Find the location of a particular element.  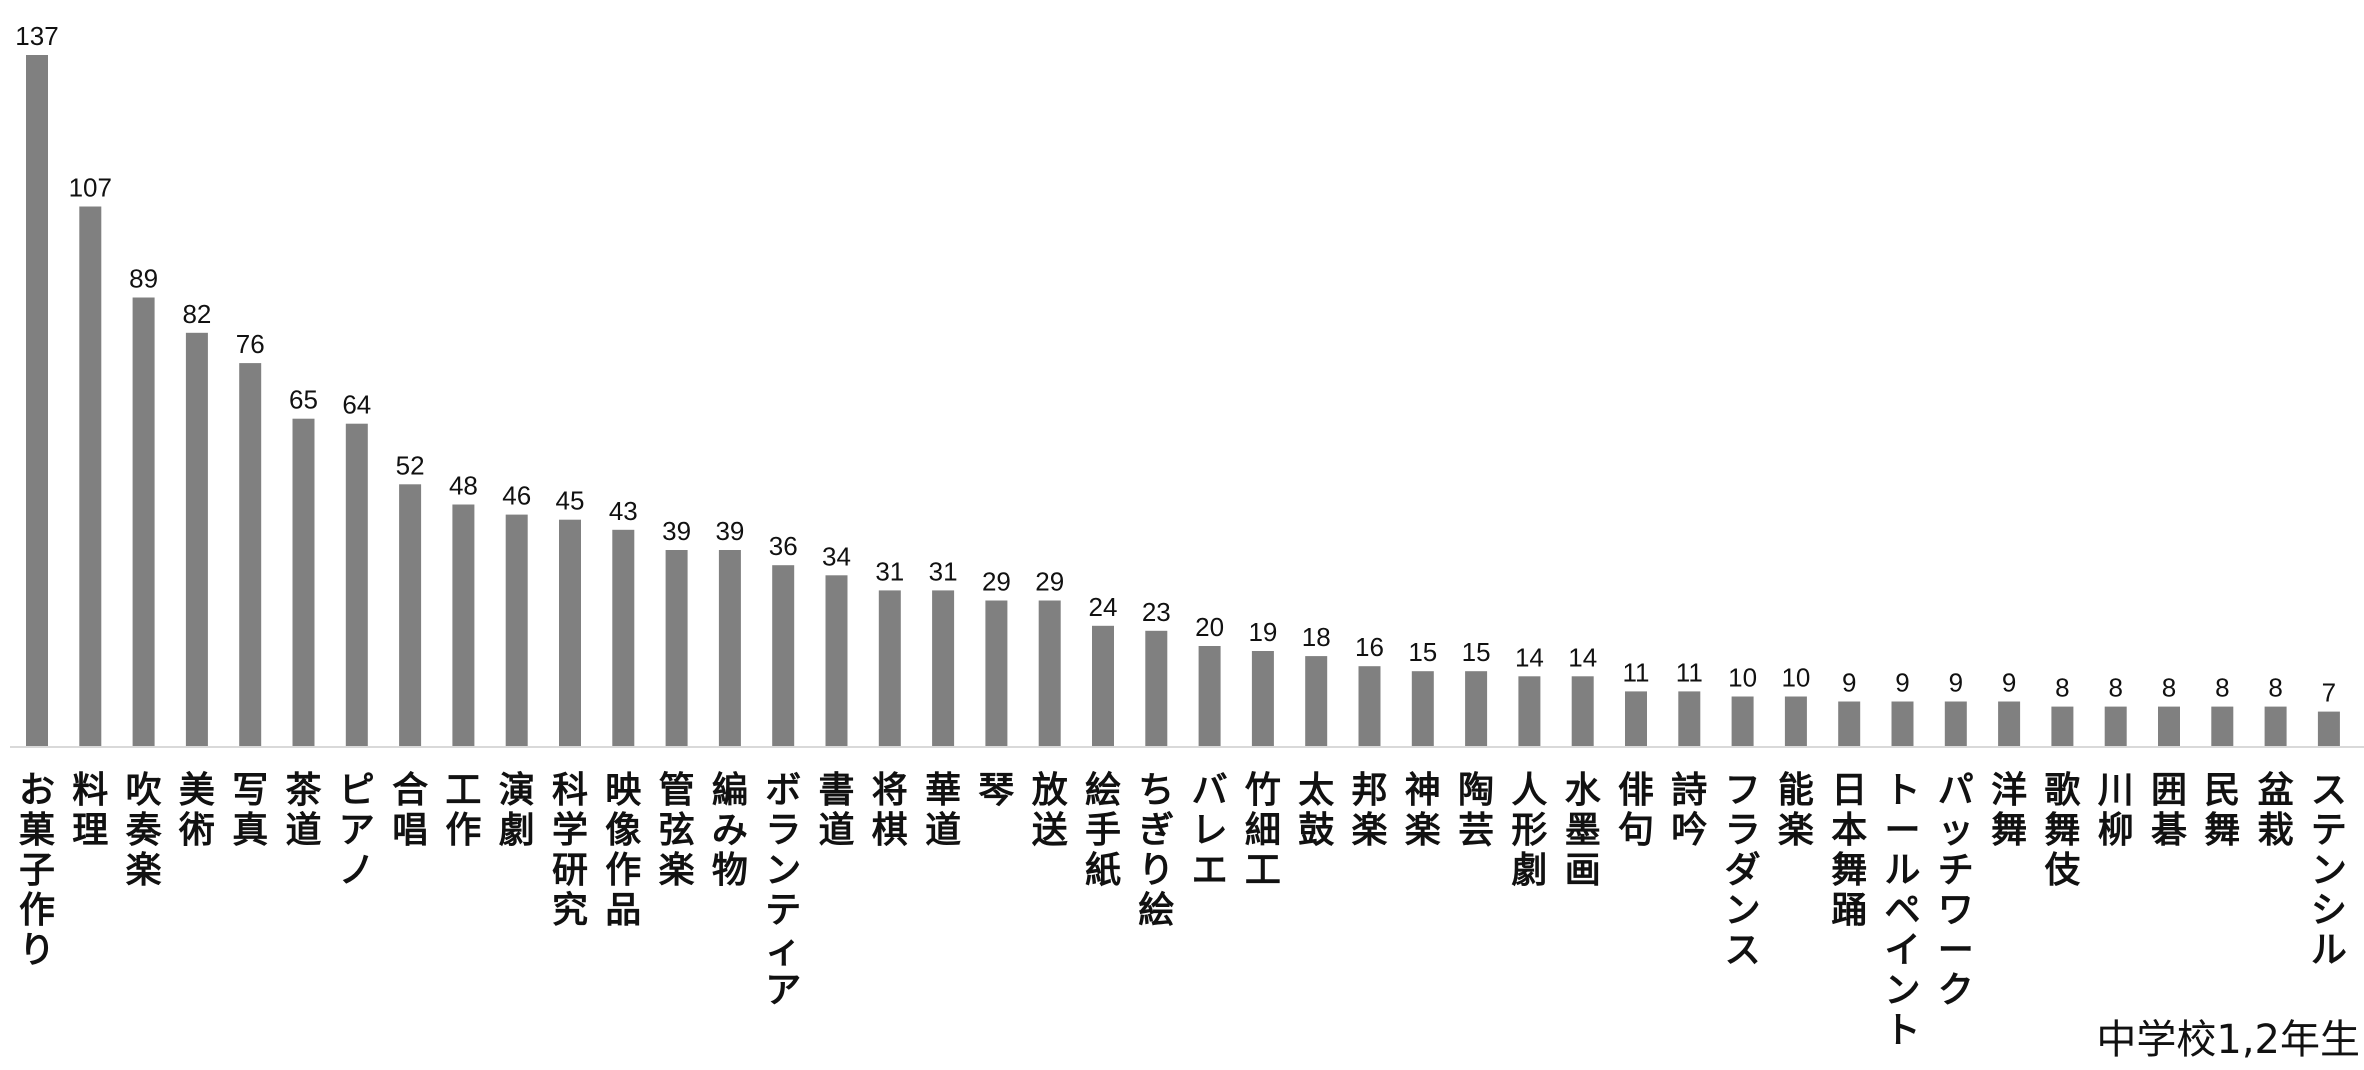

category-label-9: 工作 is located at coordinates (463, 810).